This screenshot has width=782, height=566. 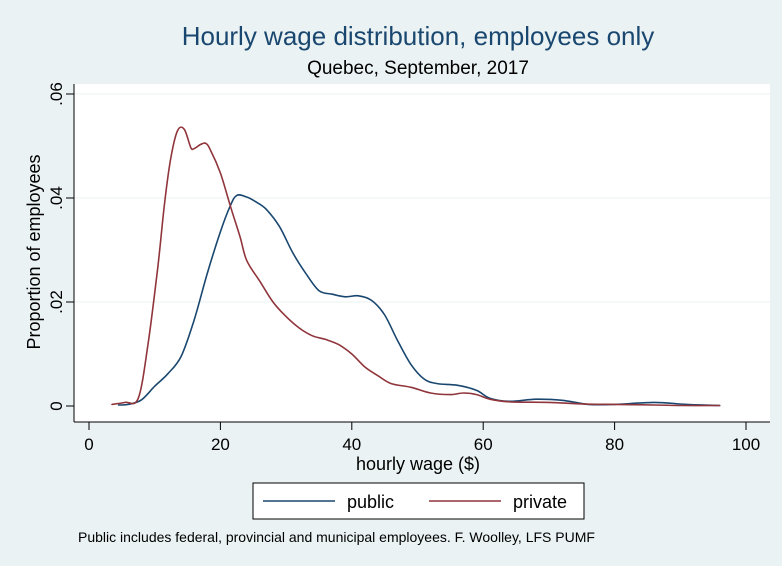 What do you see at coordinates (56, 198) in the screenshot?
I see `y-tick-label-2: .04` at bounding box center [56, 198].